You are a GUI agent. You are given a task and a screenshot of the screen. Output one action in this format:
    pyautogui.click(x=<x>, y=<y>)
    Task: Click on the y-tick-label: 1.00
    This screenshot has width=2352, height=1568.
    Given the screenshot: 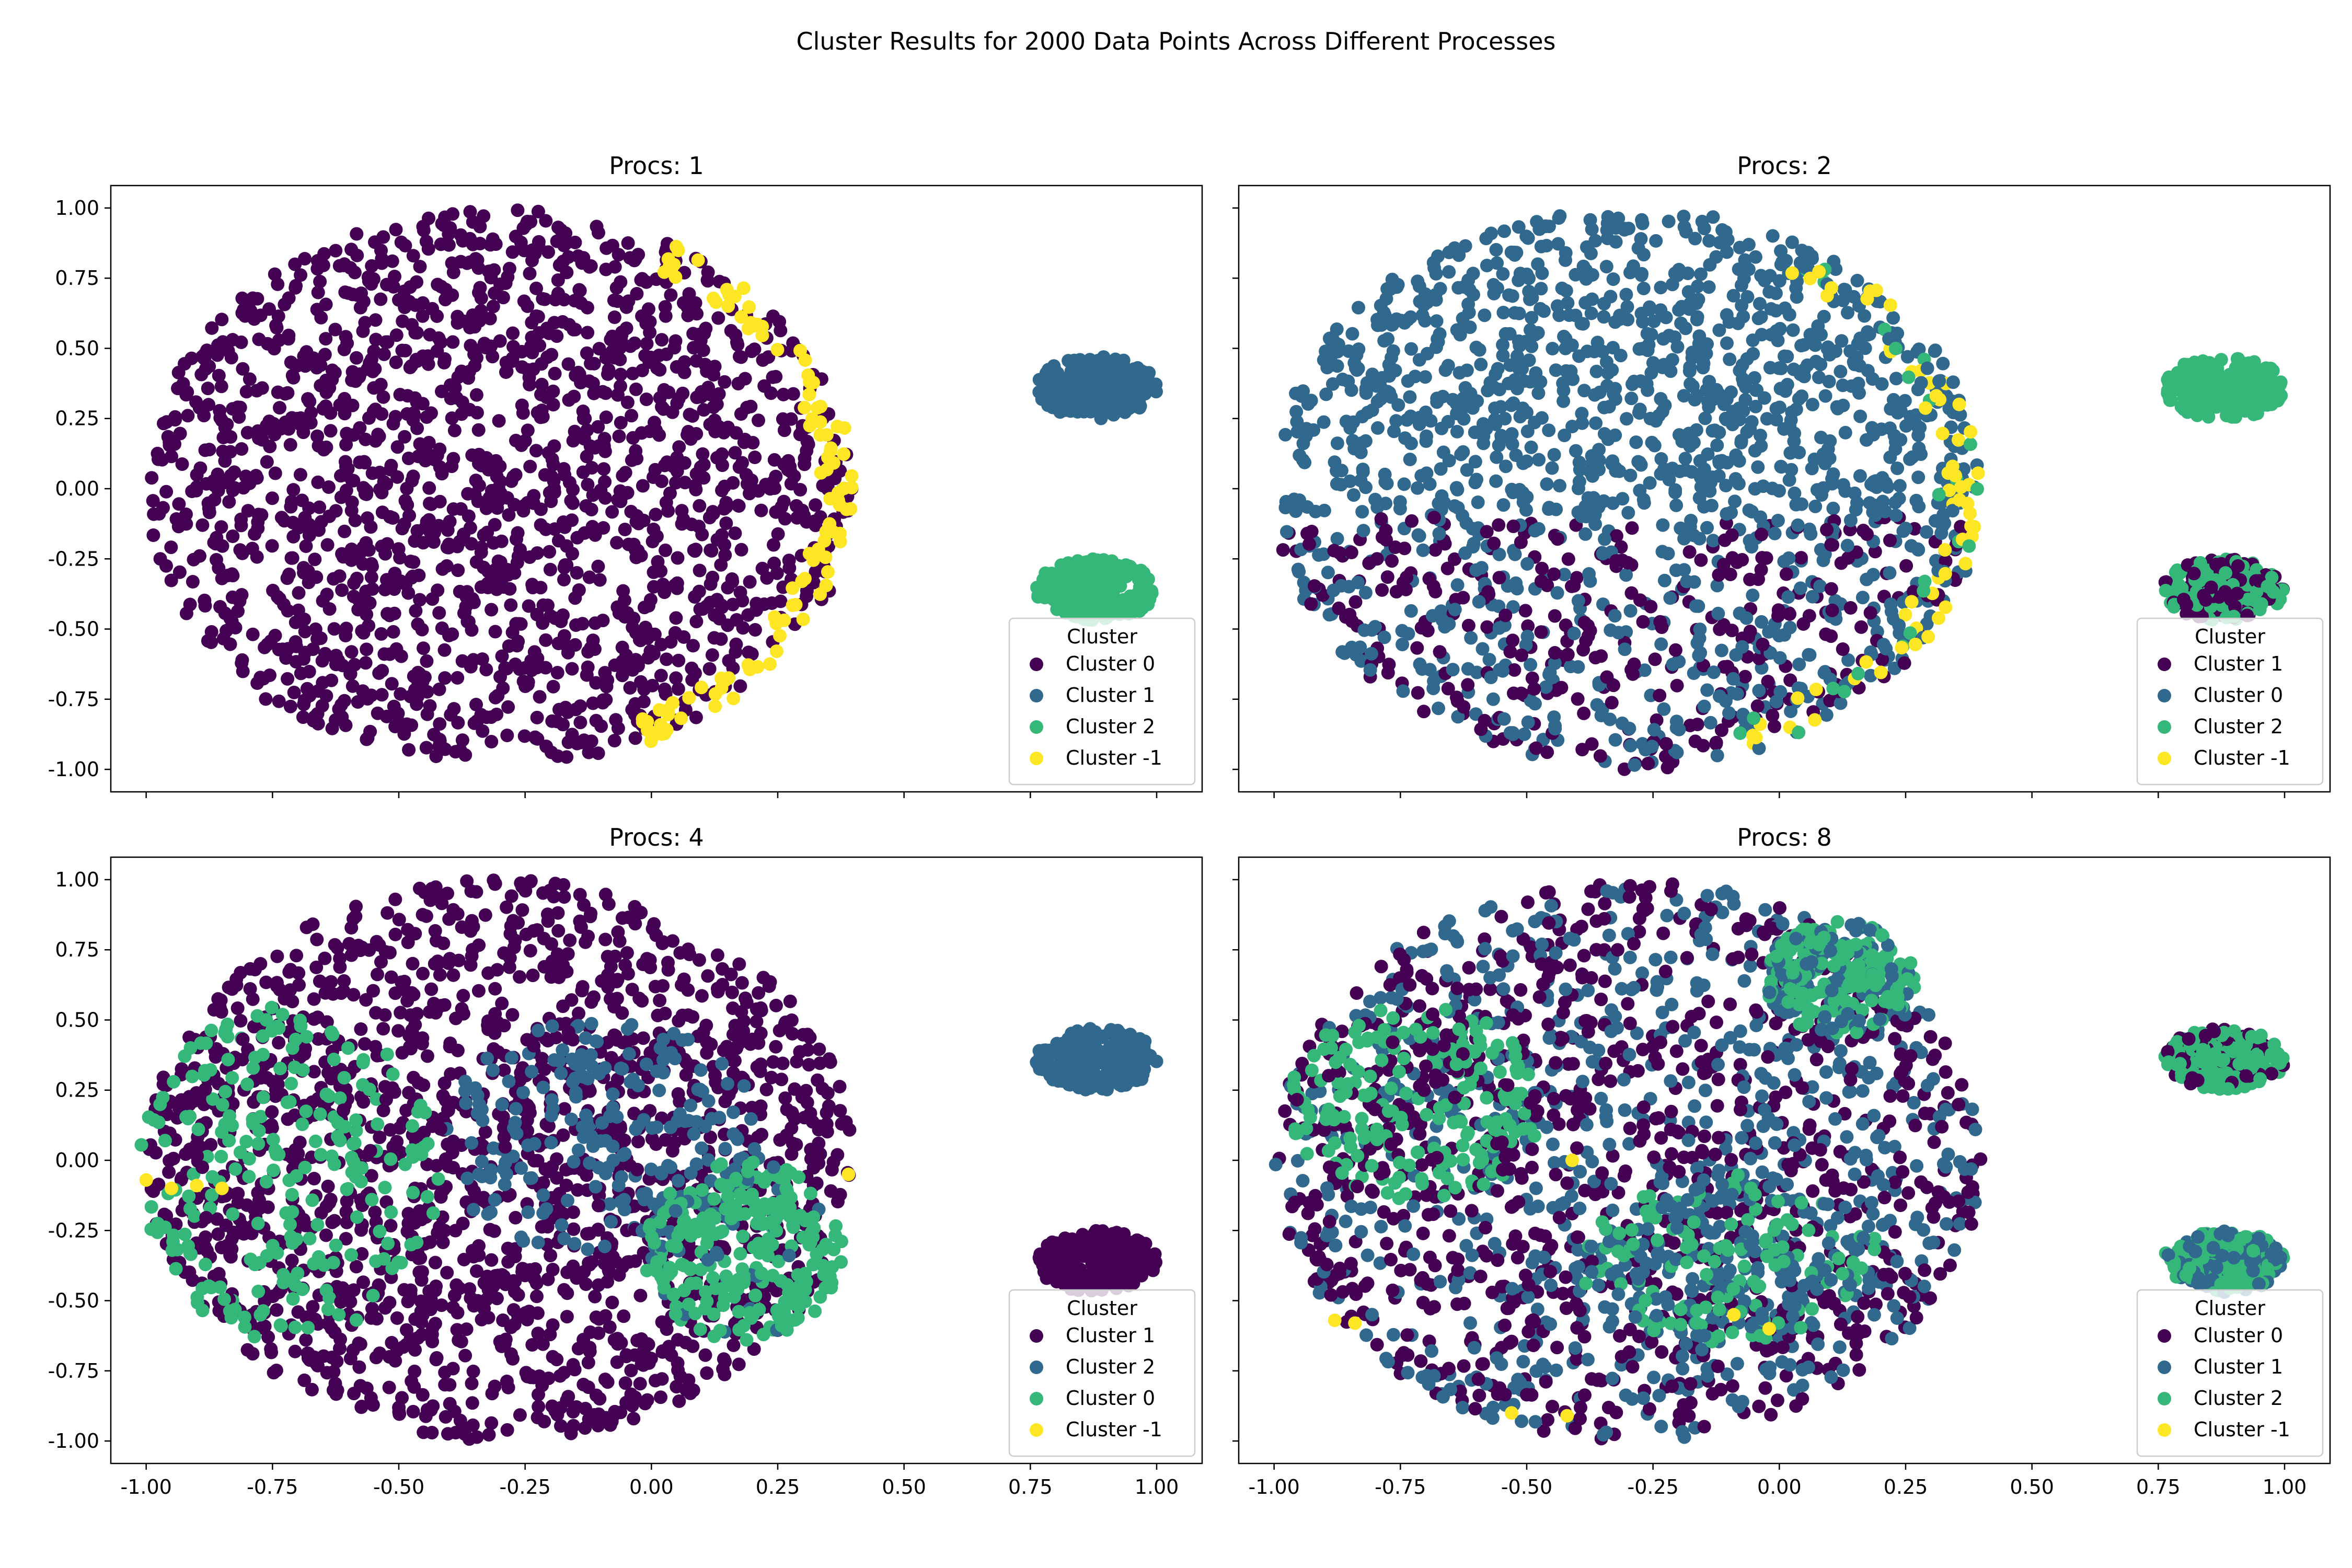 What is the action you would take?
    pyautogui.click(x=77, y=208)
    